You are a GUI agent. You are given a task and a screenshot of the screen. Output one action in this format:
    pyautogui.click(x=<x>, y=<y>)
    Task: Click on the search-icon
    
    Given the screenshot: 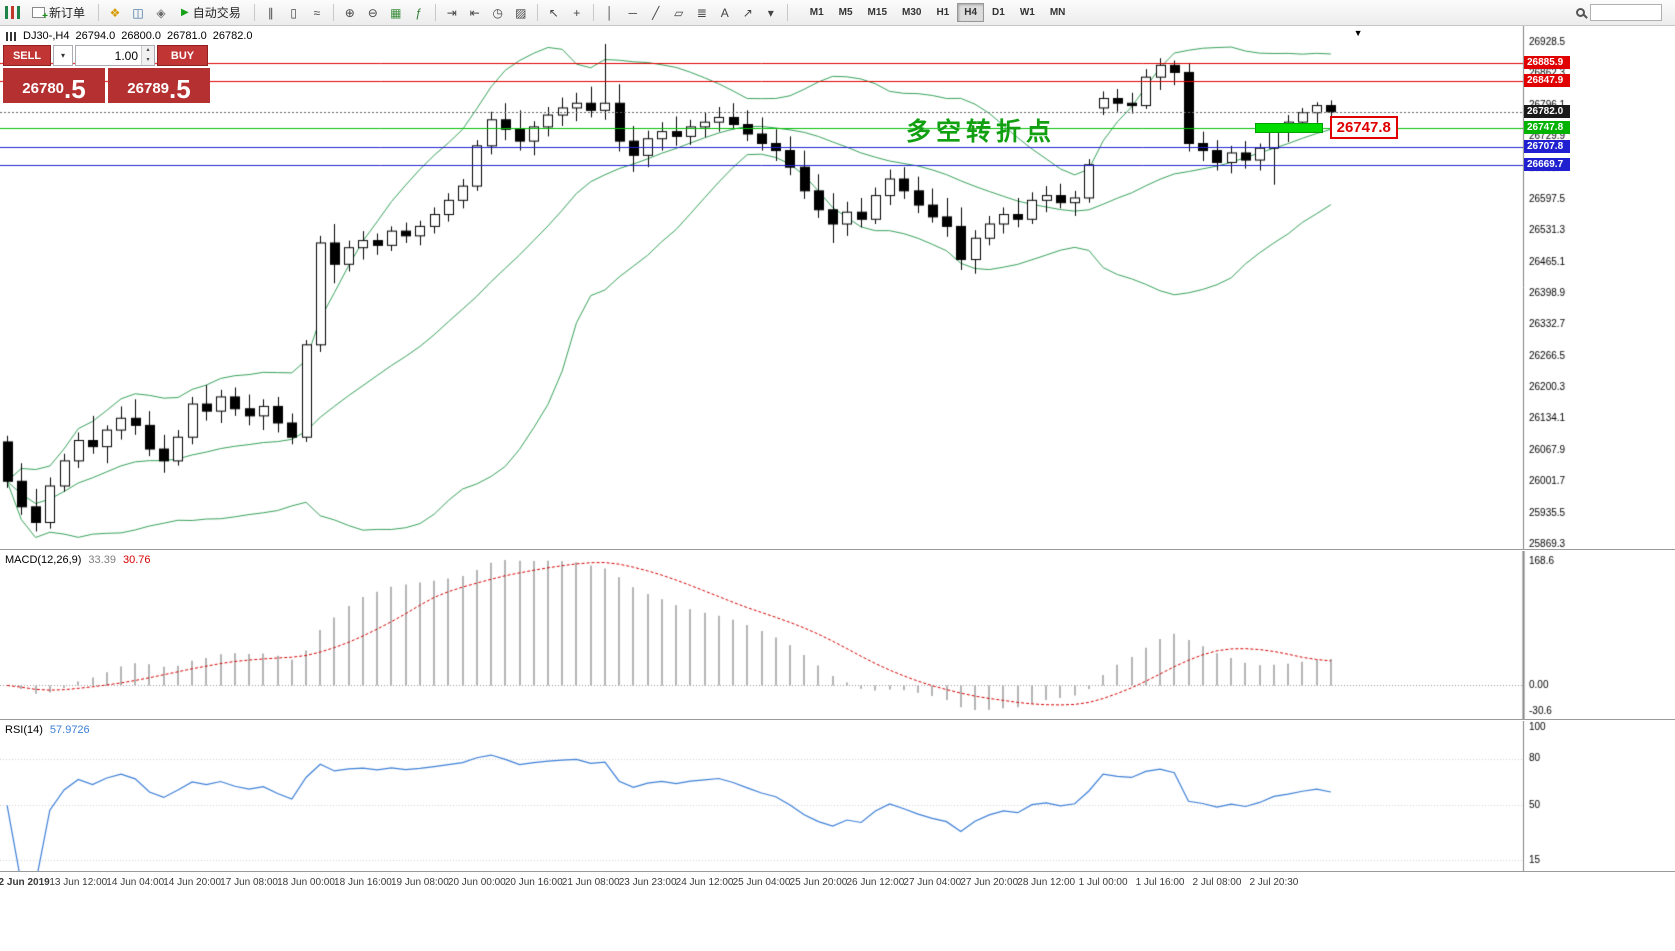 What is the action you would take?
    pyautogui.click(x=1580, y=12)
    